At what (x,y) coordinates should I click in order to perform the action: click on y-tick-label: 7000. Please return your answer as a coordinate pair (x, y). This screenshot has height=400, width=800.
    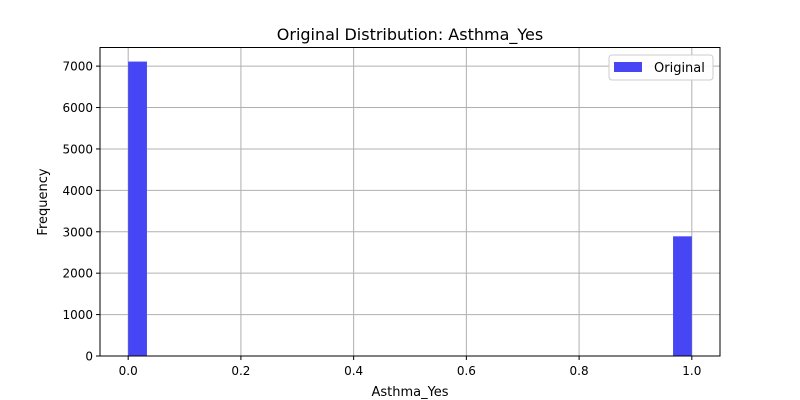
    Looking at the image, I should click on (77, 67).